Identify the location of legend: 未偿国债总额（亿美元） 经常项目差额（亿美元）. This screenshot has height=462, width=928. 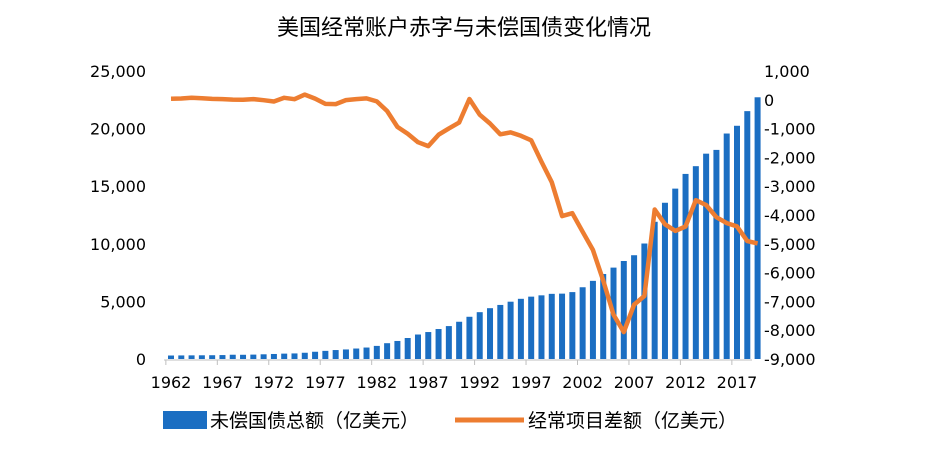
(450, 421).